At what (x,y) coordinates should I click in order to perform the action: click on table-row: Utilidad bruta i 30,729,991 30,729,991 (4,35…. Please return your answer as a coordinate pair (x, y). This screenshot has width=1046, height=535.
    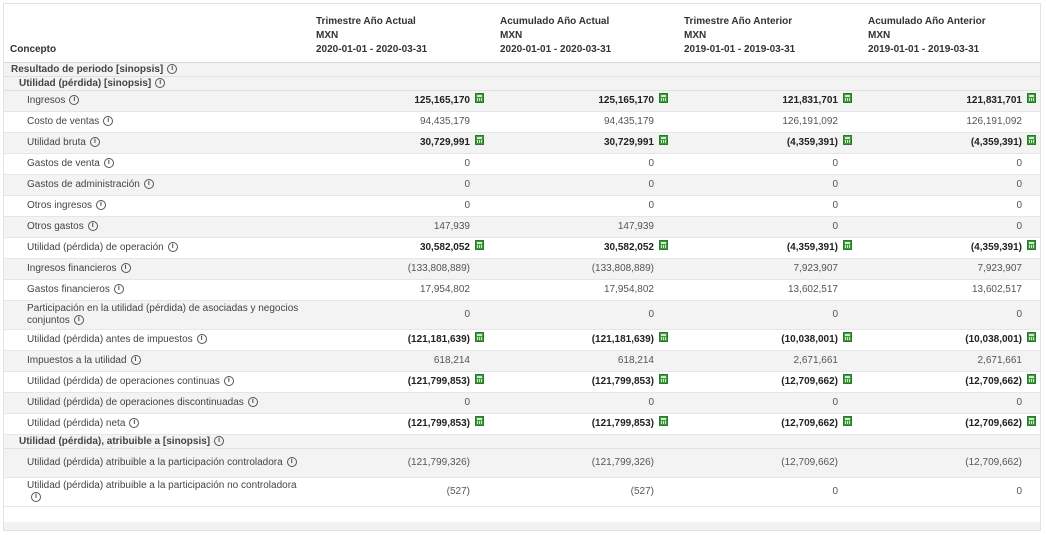
    Looking at the image, I should click on (522, 143).